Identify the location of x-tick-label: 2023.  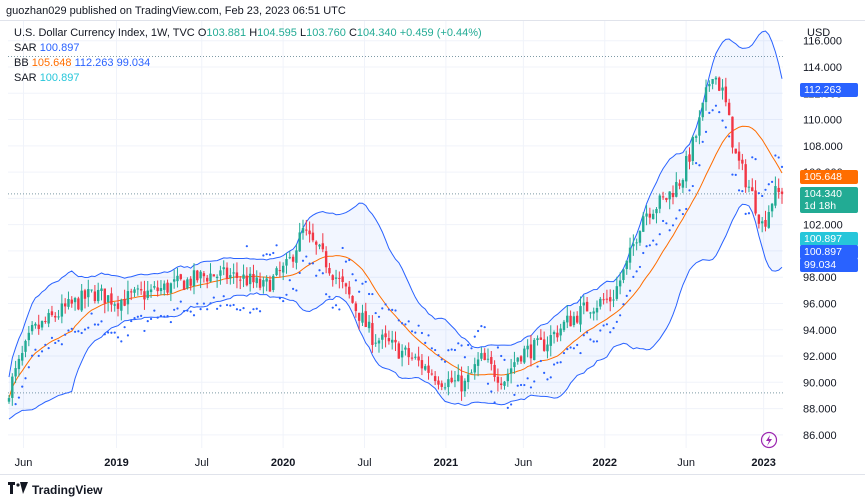
(763, 463).